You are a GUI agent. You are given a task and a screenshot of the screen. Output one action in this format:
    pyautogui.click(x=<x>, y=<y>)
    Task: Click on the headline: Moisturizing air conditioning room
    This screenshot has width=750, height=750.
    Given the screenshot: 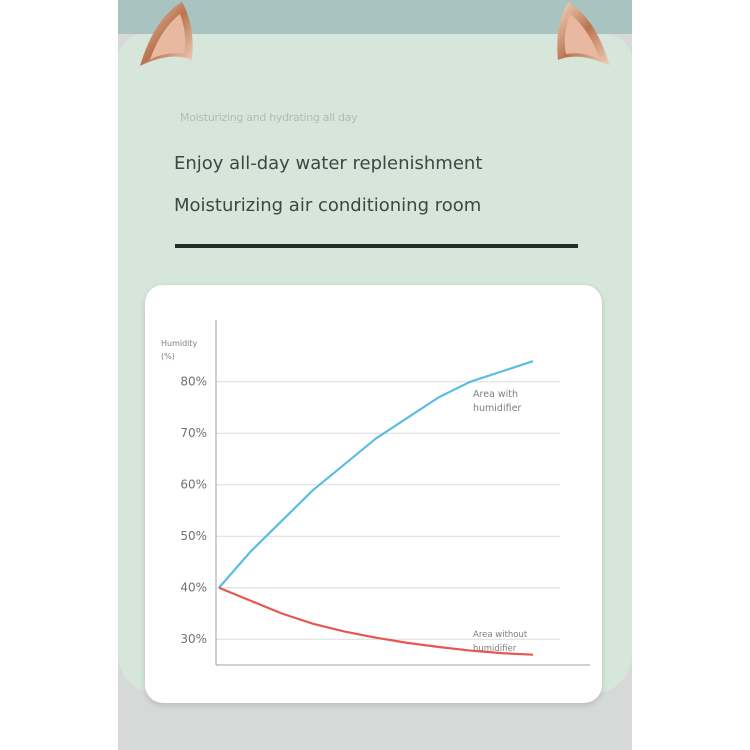 What is the action you would take?
    pyautogui.click(x=328, y=205)
    